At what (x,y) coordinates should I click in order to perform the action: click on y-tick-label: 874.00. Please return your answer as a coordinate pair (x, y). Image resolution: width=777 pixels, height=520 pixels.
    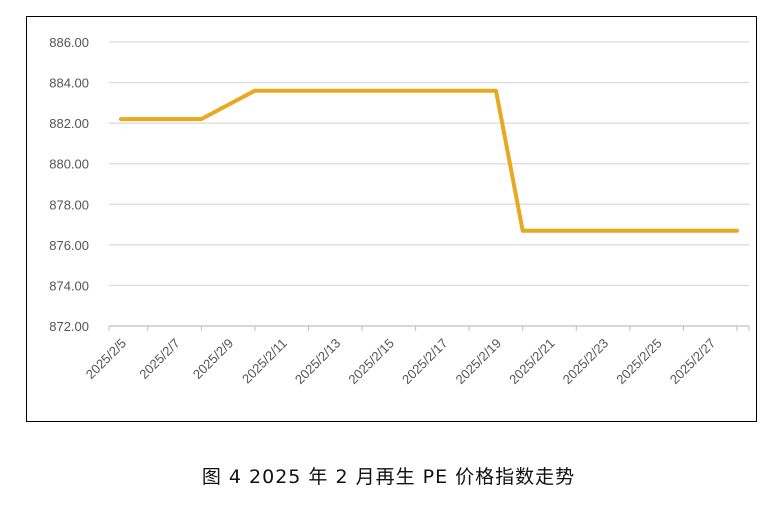
    Looking at the image, I should click on (69, 285).